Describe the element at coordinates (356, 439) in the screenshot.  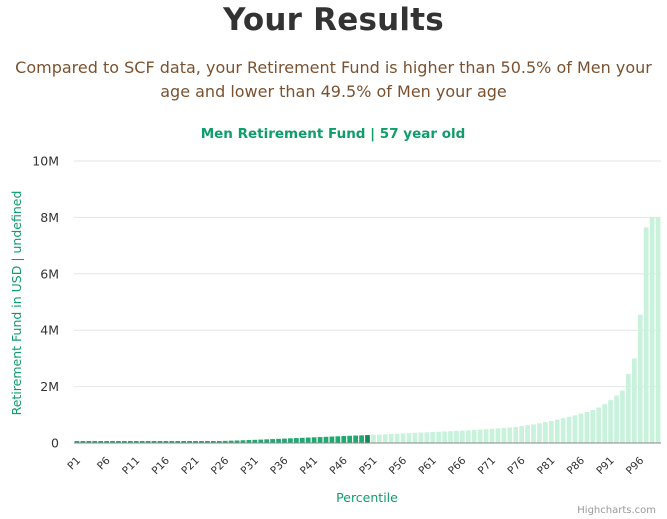
I see `bar-p48` at that location.